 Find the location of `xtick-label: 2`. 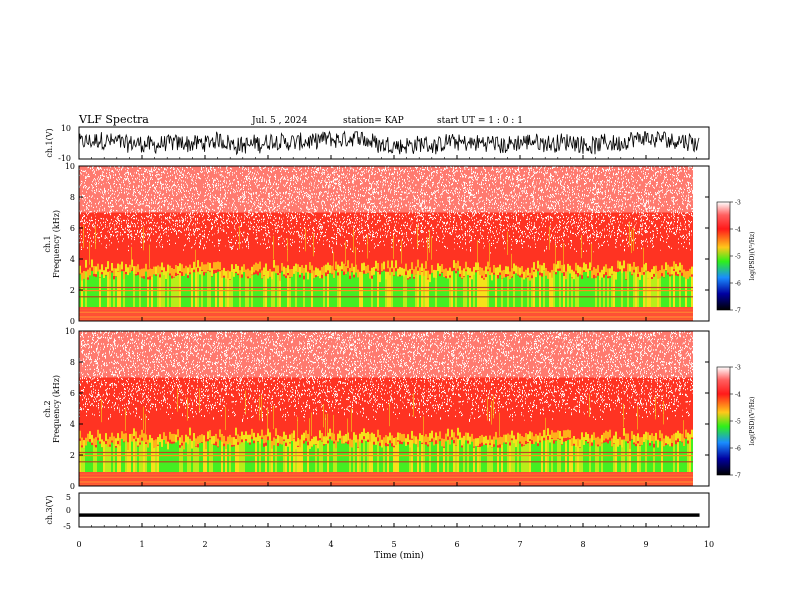

xtick-label: 2 is located at coordinates (204, 544).